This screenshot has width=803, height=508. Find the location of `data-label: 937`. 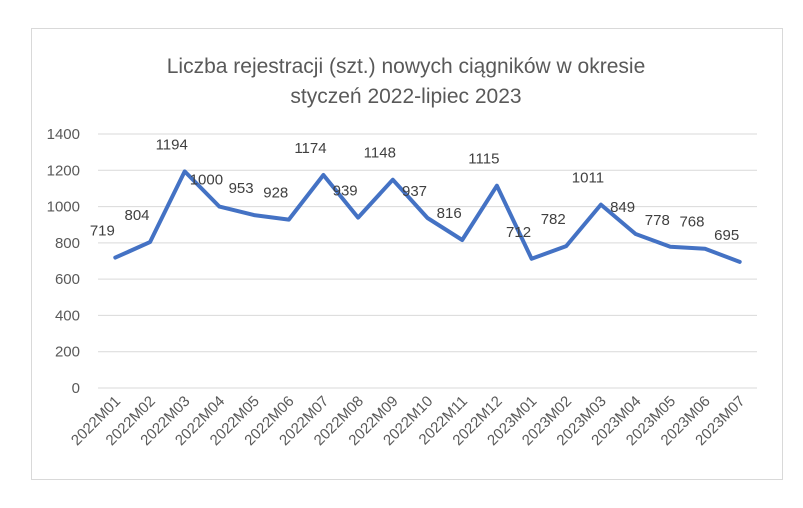

data-label: 937 is located at coordinates (414, 191).